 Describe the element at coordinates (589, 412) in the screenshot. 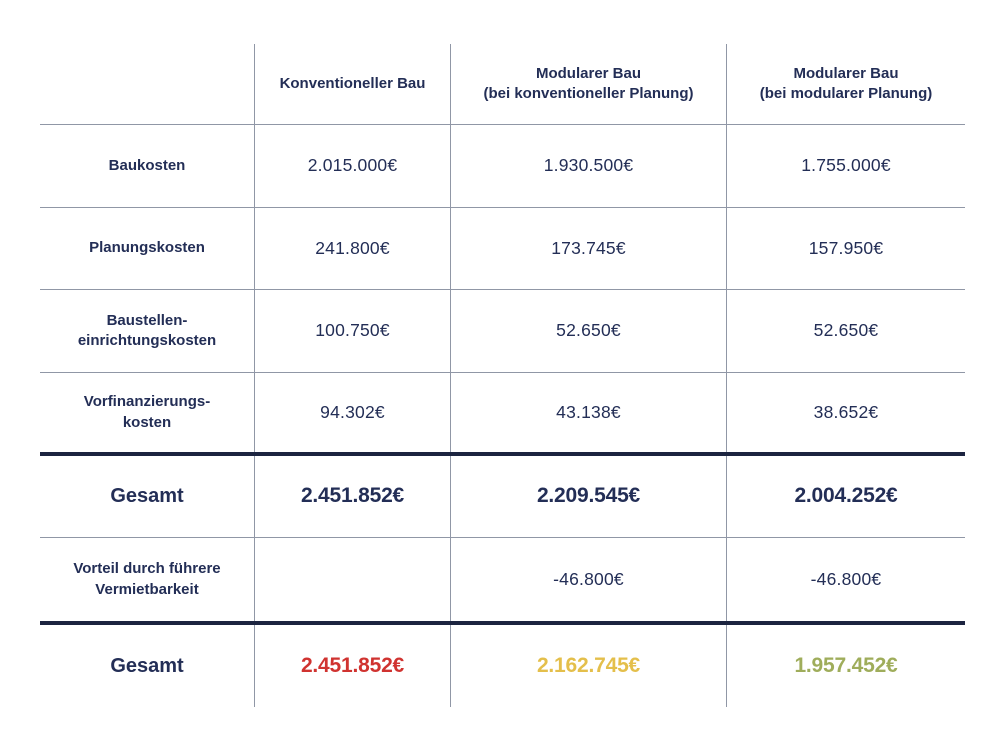

I see `value-cell: 43.138€` at that location.